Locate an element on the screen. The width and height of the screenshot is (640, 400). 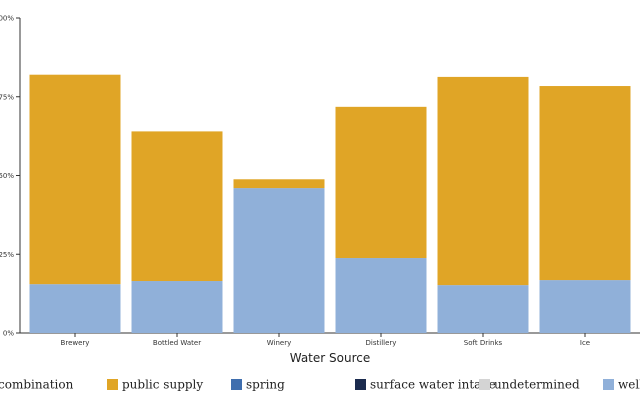
x-tick-label: Bottled Water is located at coordinates (177, 343).